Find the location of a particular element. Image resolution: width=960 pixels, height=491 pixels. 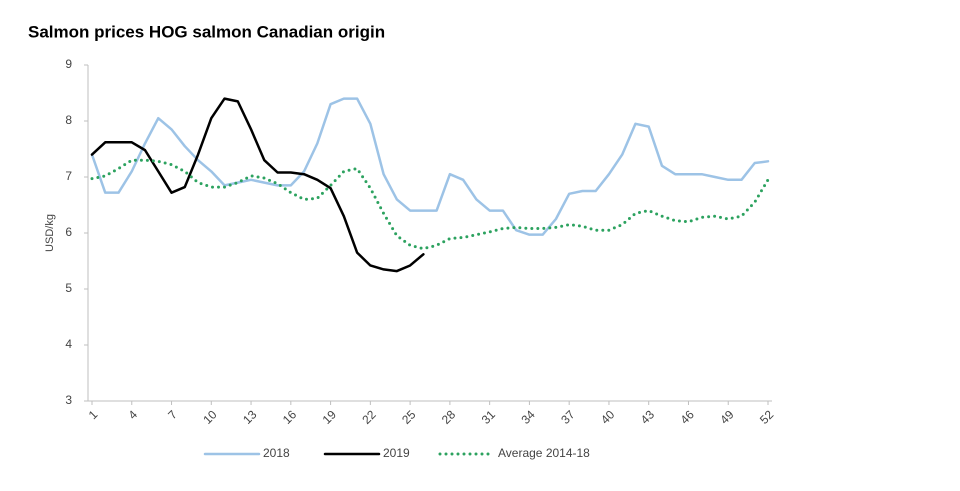

x-tick-label: 34 is located at coordinates (528, 417).